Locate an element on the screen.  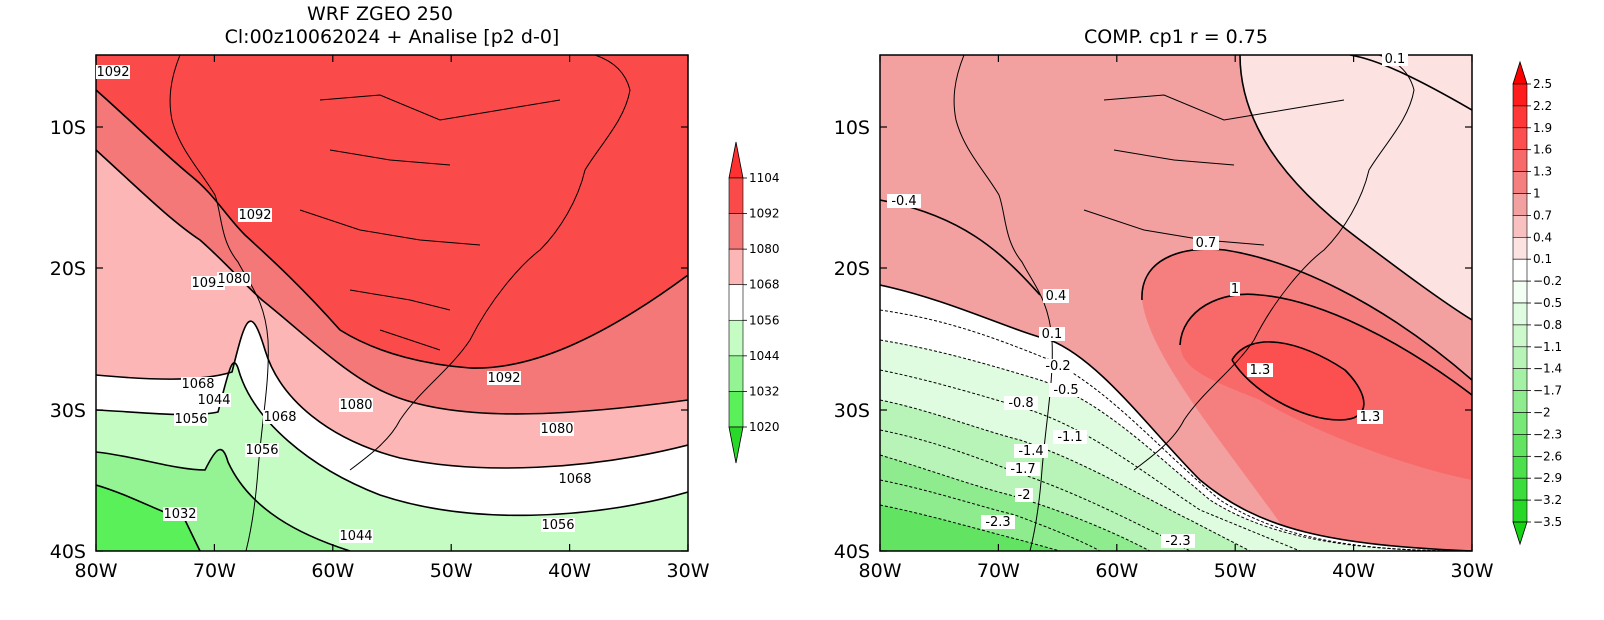
colorbar-label: −0.5 is located at coordinates (1547, 303).